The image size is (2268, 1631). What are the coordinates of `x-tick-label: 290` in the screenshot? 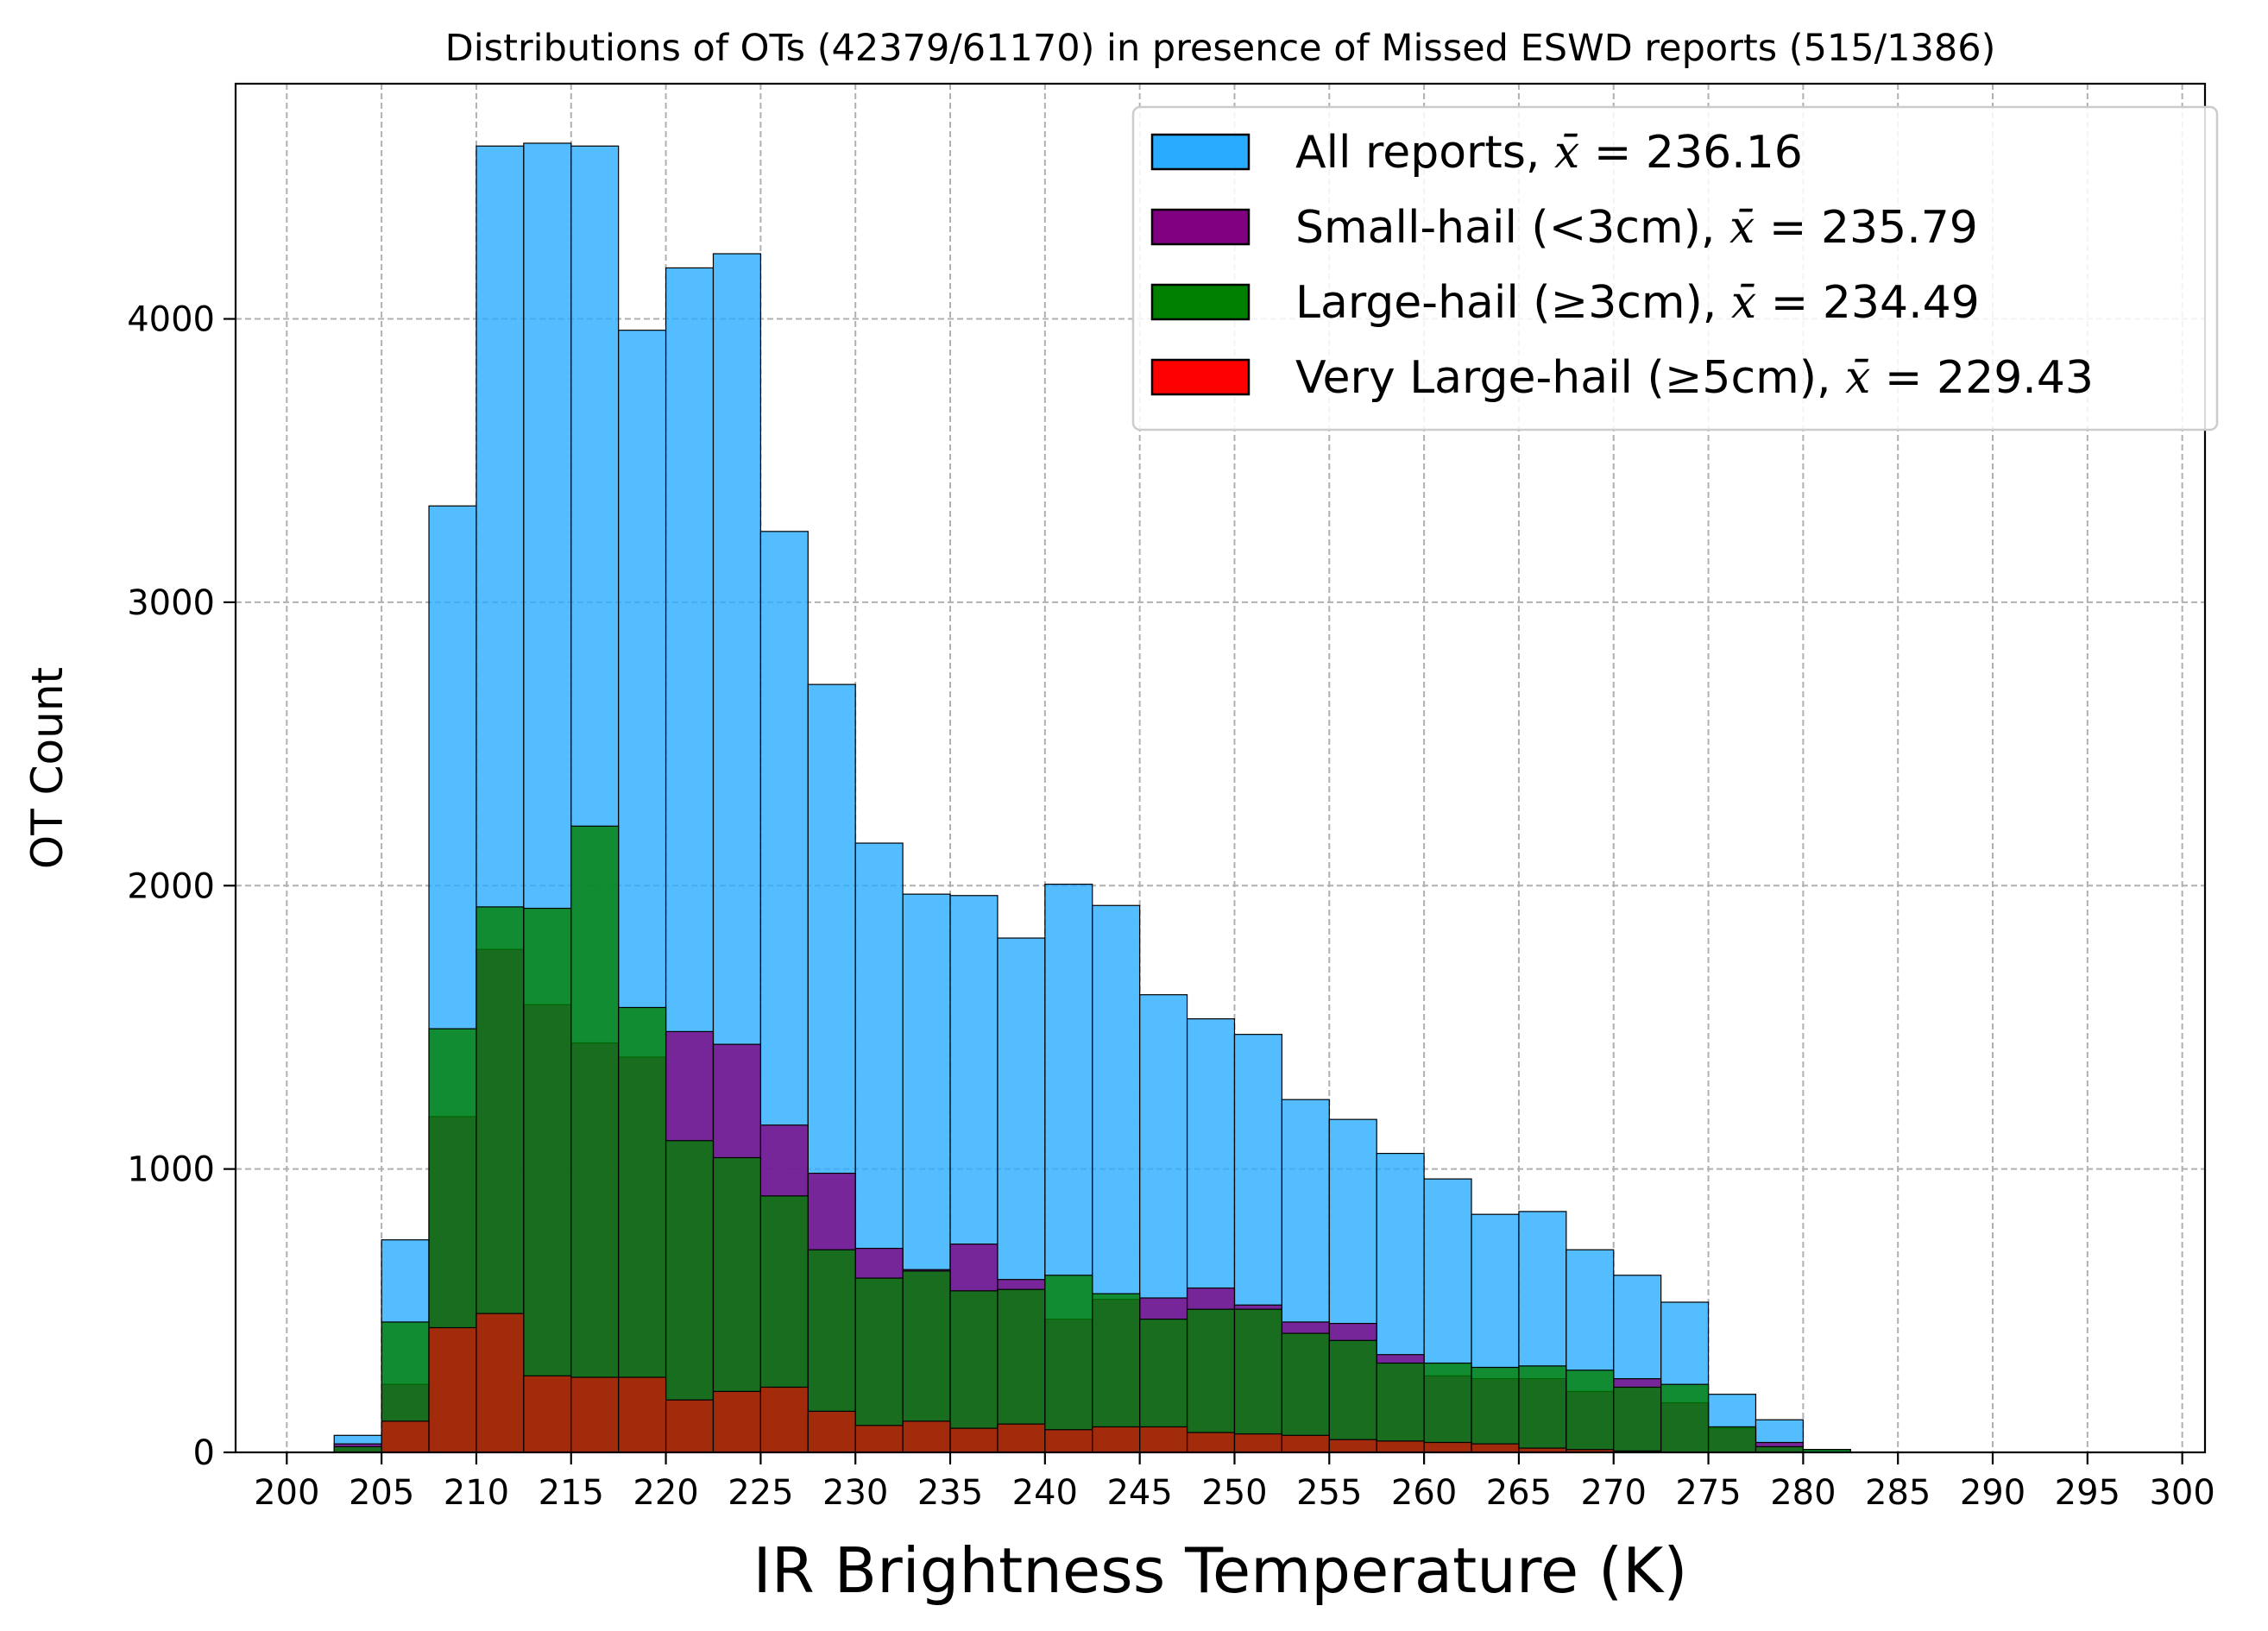 It's located at (1993, 1493).